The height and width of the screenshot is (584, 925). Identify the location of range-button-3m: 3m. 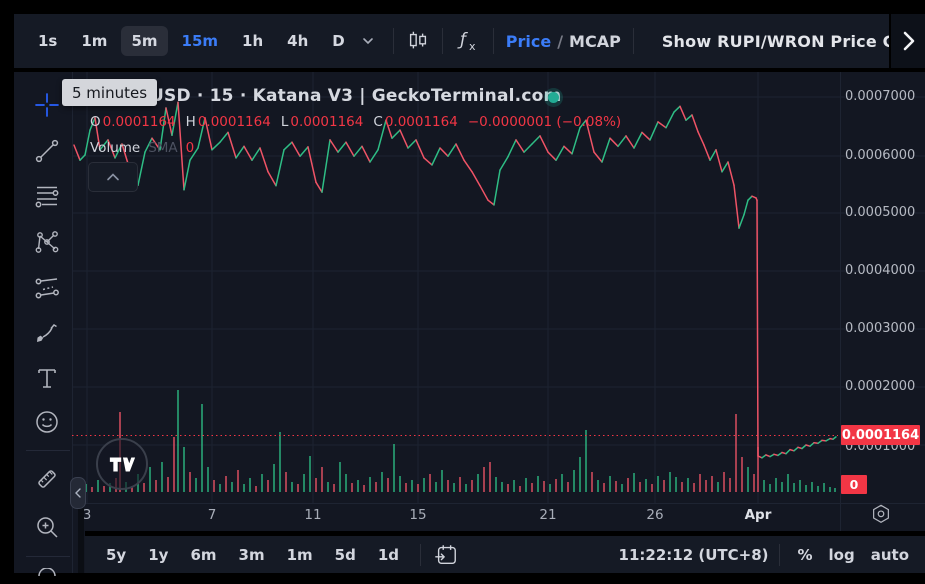
(251, 554).